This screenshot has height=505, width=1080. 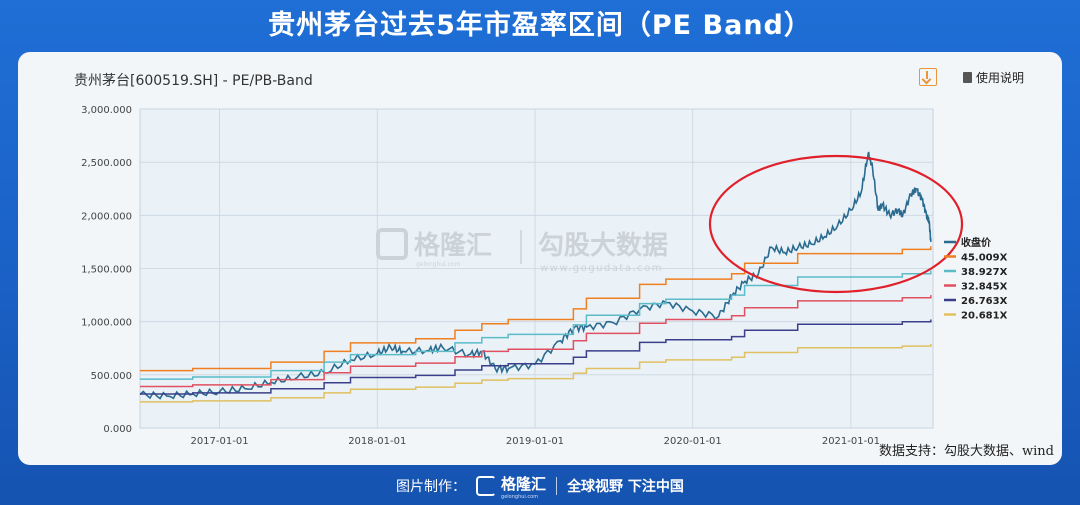 I want to click on x-tick-label: 2019-01-01, so click(x=535, y=441).